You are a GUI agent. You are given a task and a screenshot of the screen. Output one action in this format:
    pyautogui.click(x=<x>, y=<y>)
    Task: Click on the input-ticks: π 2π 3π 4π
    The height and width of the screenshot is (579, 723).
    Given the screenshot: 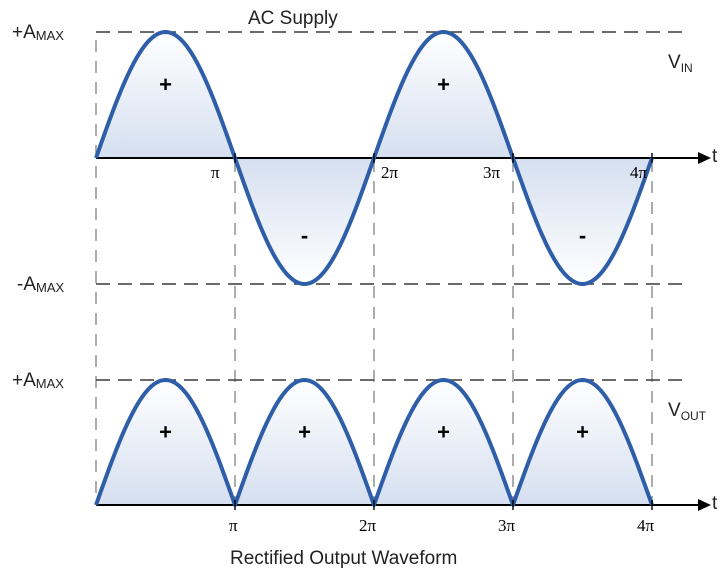 What is the action you would take?
    pyautogui.click(x=432, y=167)
    